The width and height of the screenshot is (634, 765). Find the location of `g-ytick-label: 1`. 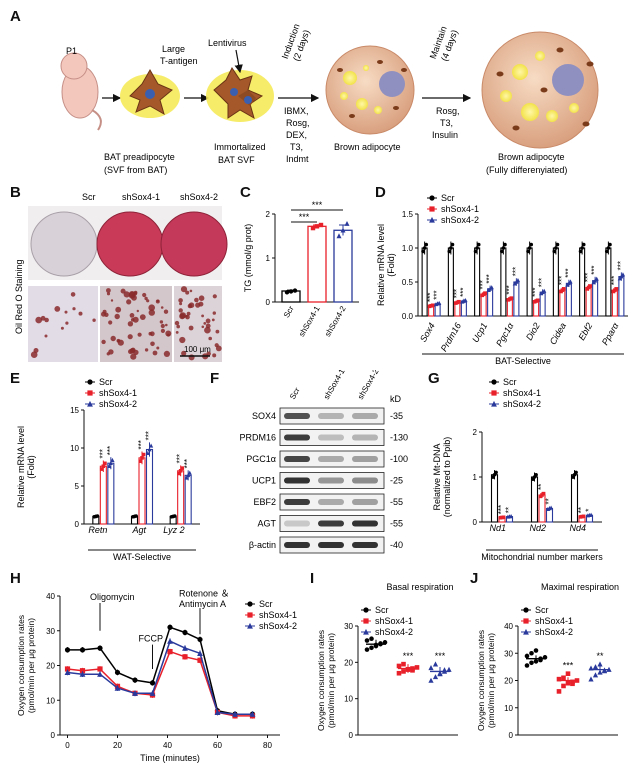

g-ytick-label: 1 is located at coordinates (475, 477).